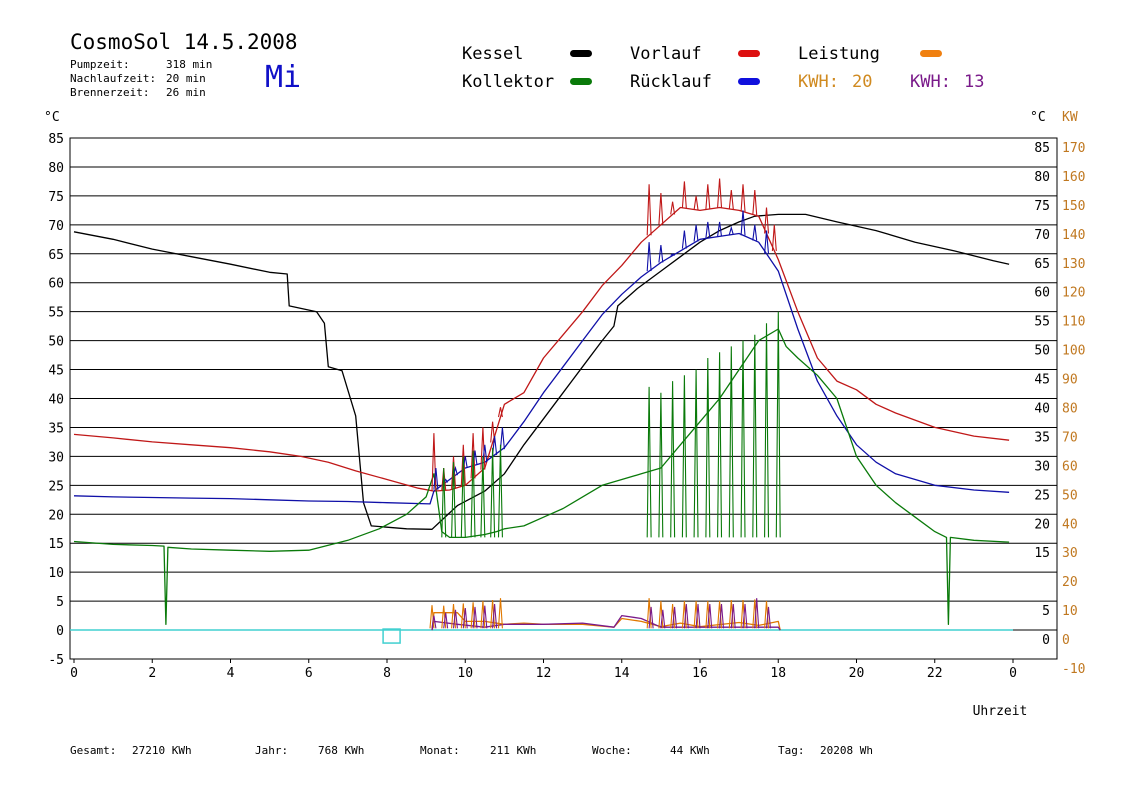 This screenshot has height=812, width=1148. Describe the element at coordinates (857, 673) in the screenshot. I see `x-tick-label: 20` at that location.